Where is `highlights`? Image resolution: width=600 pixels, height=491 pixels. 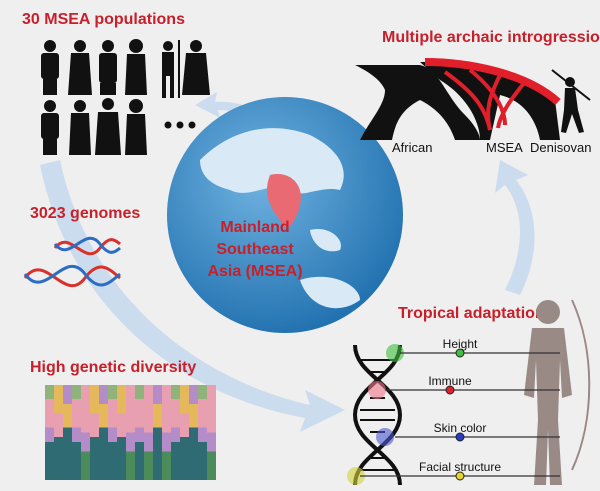 highlights is located at coordinates (375, 414).